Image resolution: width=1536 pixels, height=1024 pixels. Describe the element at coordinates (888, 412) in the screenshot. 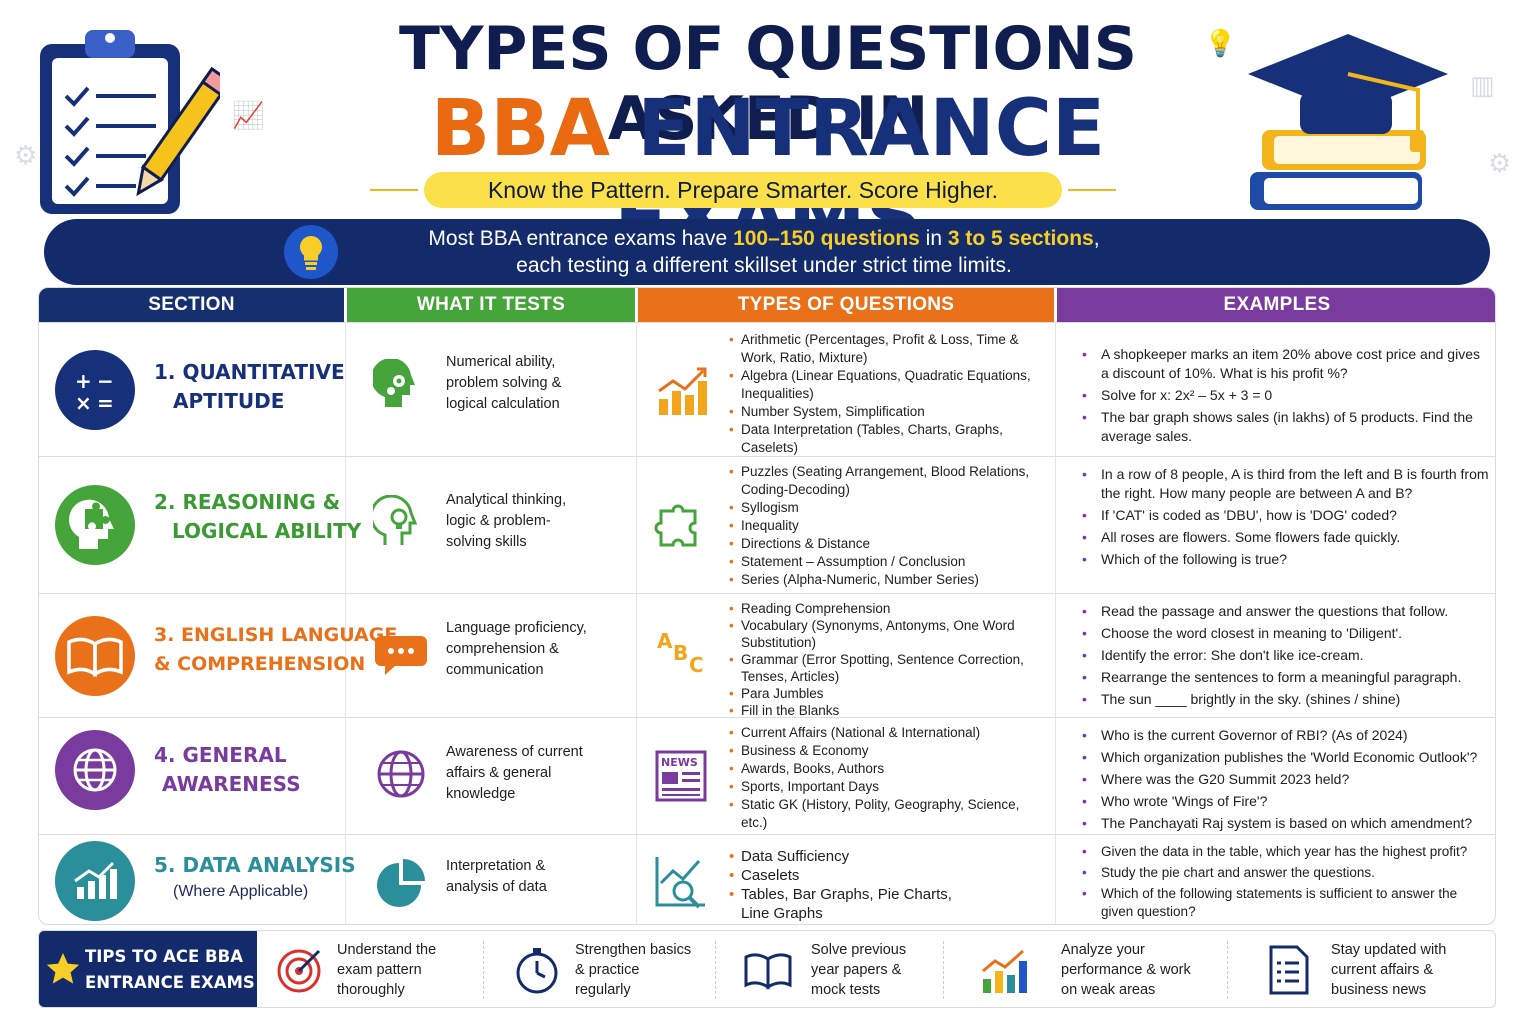

I see `type-item: Number System, Simplification` at that location.